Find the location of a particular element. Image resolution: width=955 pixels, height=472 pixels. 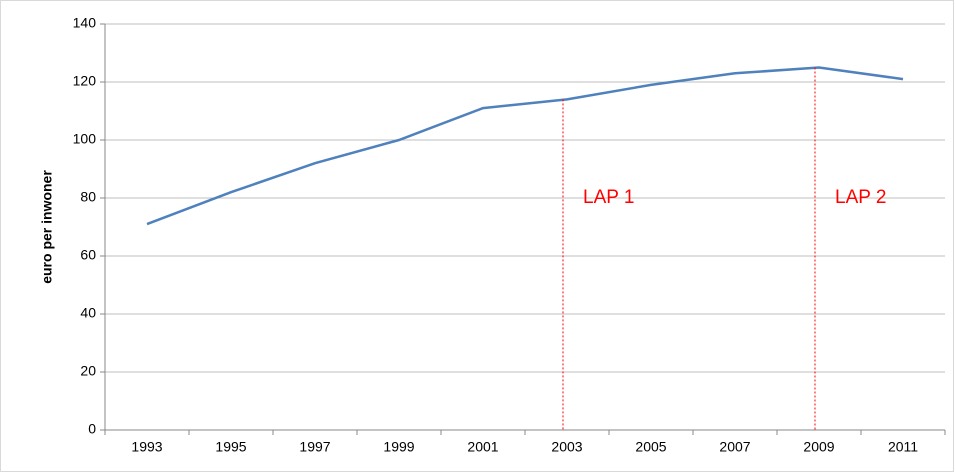

x-tick-label: 2005 is located at coordinates (650, 447).